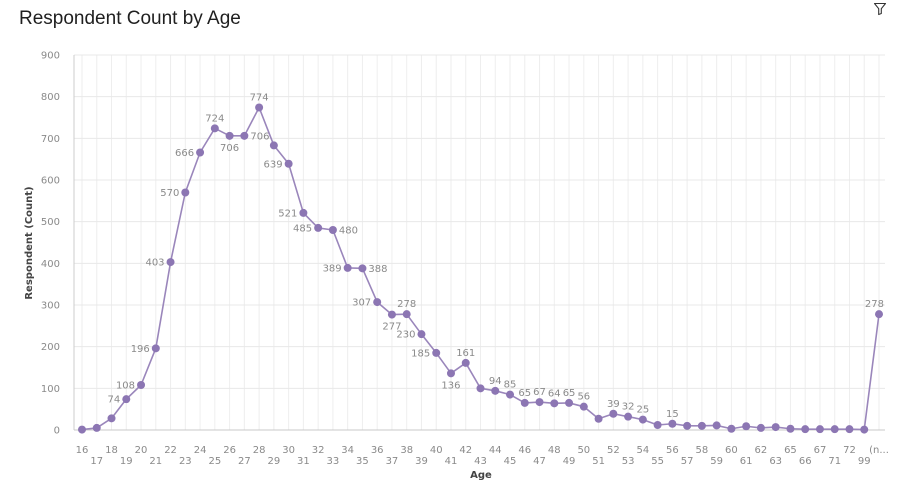 The image size is (907, 487). I want to click on data-label: 185, so click(420, 353).